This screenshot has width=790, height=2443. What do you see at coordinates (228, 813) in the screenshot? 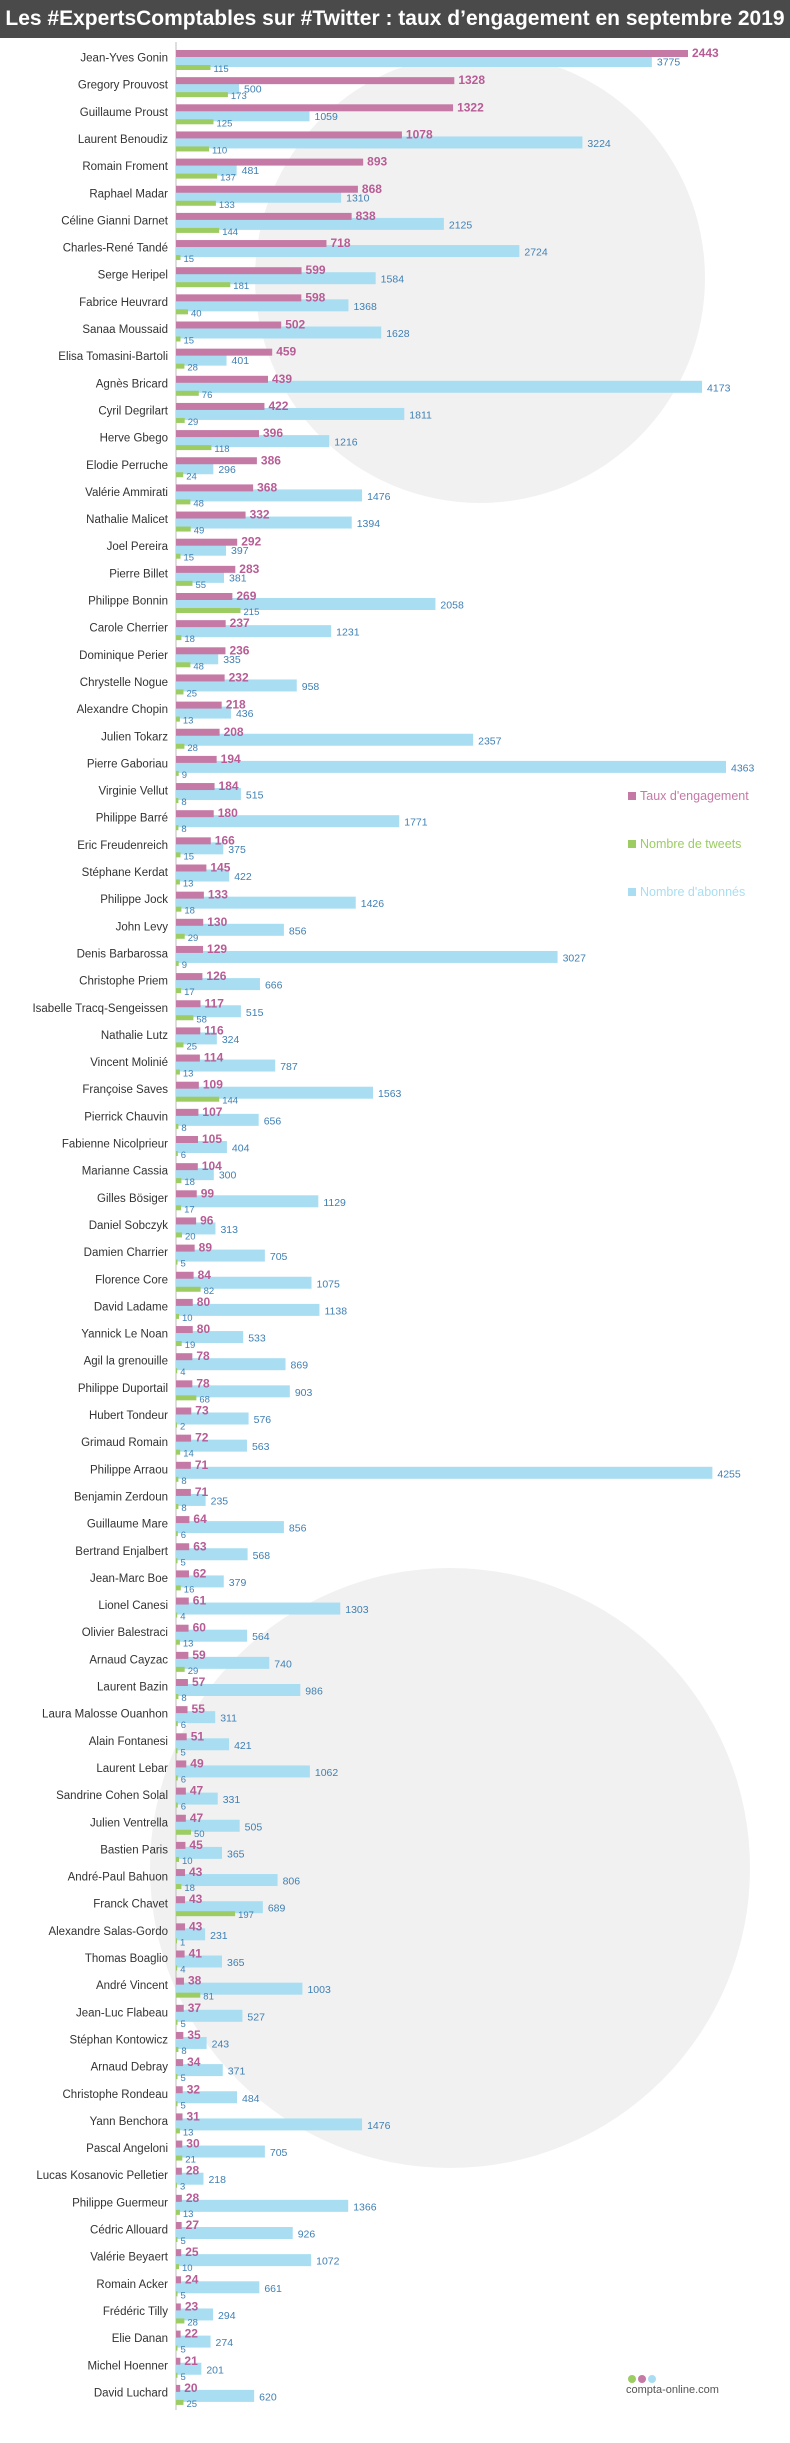
I see `value-label-engagement-philippe-barre: 180` at bounding box center [228, 813].